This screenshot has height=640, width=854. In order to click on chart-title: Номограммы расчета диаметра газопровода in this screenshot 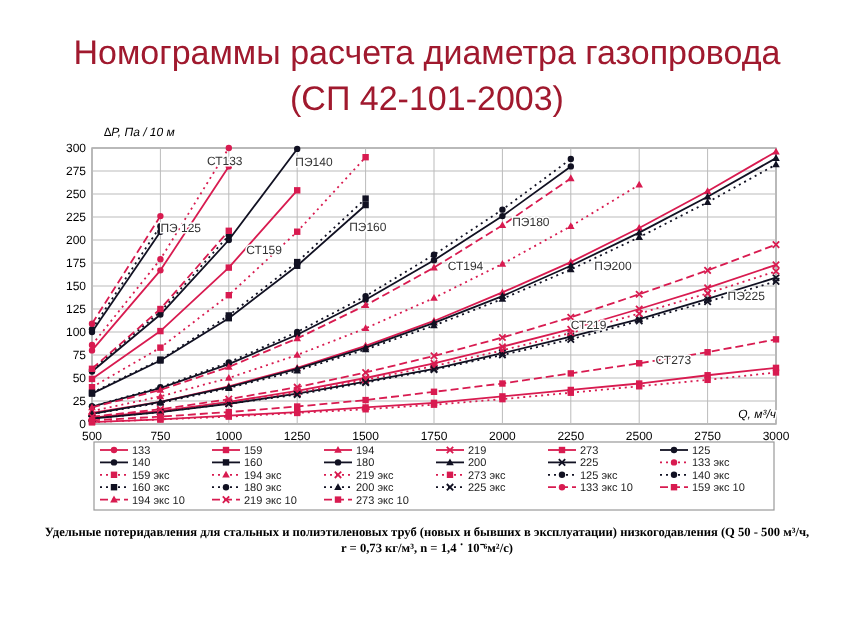, I will do `click(427, 53)`.